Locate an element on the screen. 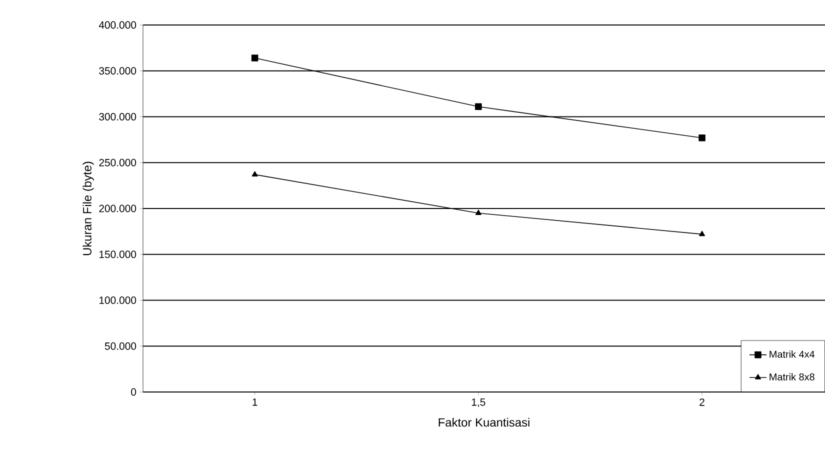 This screenshot has height=473, width=825. y-tick-label: 100.000 is located at coordinates (117, 300).